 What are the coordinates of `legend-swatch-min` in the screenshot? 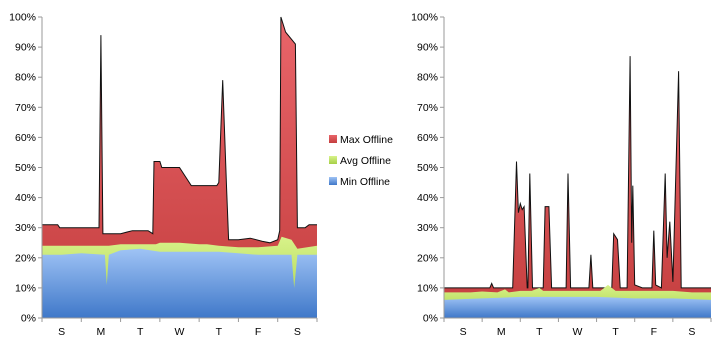 It's located at (333, 181).